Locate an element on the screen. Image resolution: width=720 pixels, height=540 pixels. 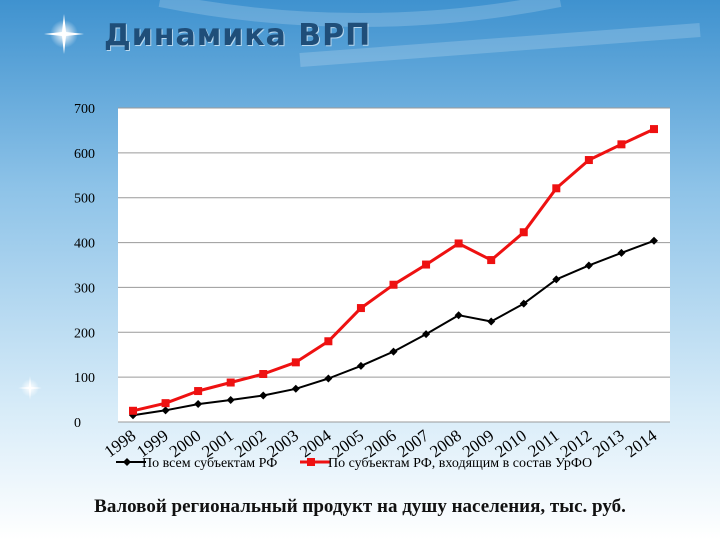
sparkle-icon is located at coordinates (64, 34).